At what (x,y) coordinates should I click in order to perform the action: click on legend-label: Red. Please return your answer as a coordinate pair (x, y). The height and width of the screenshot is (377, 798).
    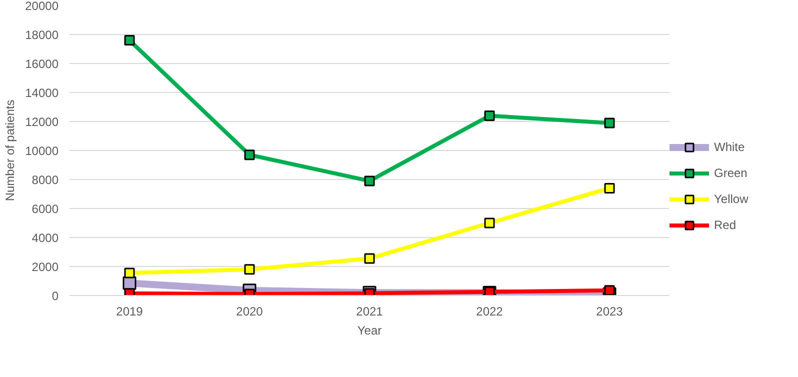
    Looking at the image, I should click on (725, 225).